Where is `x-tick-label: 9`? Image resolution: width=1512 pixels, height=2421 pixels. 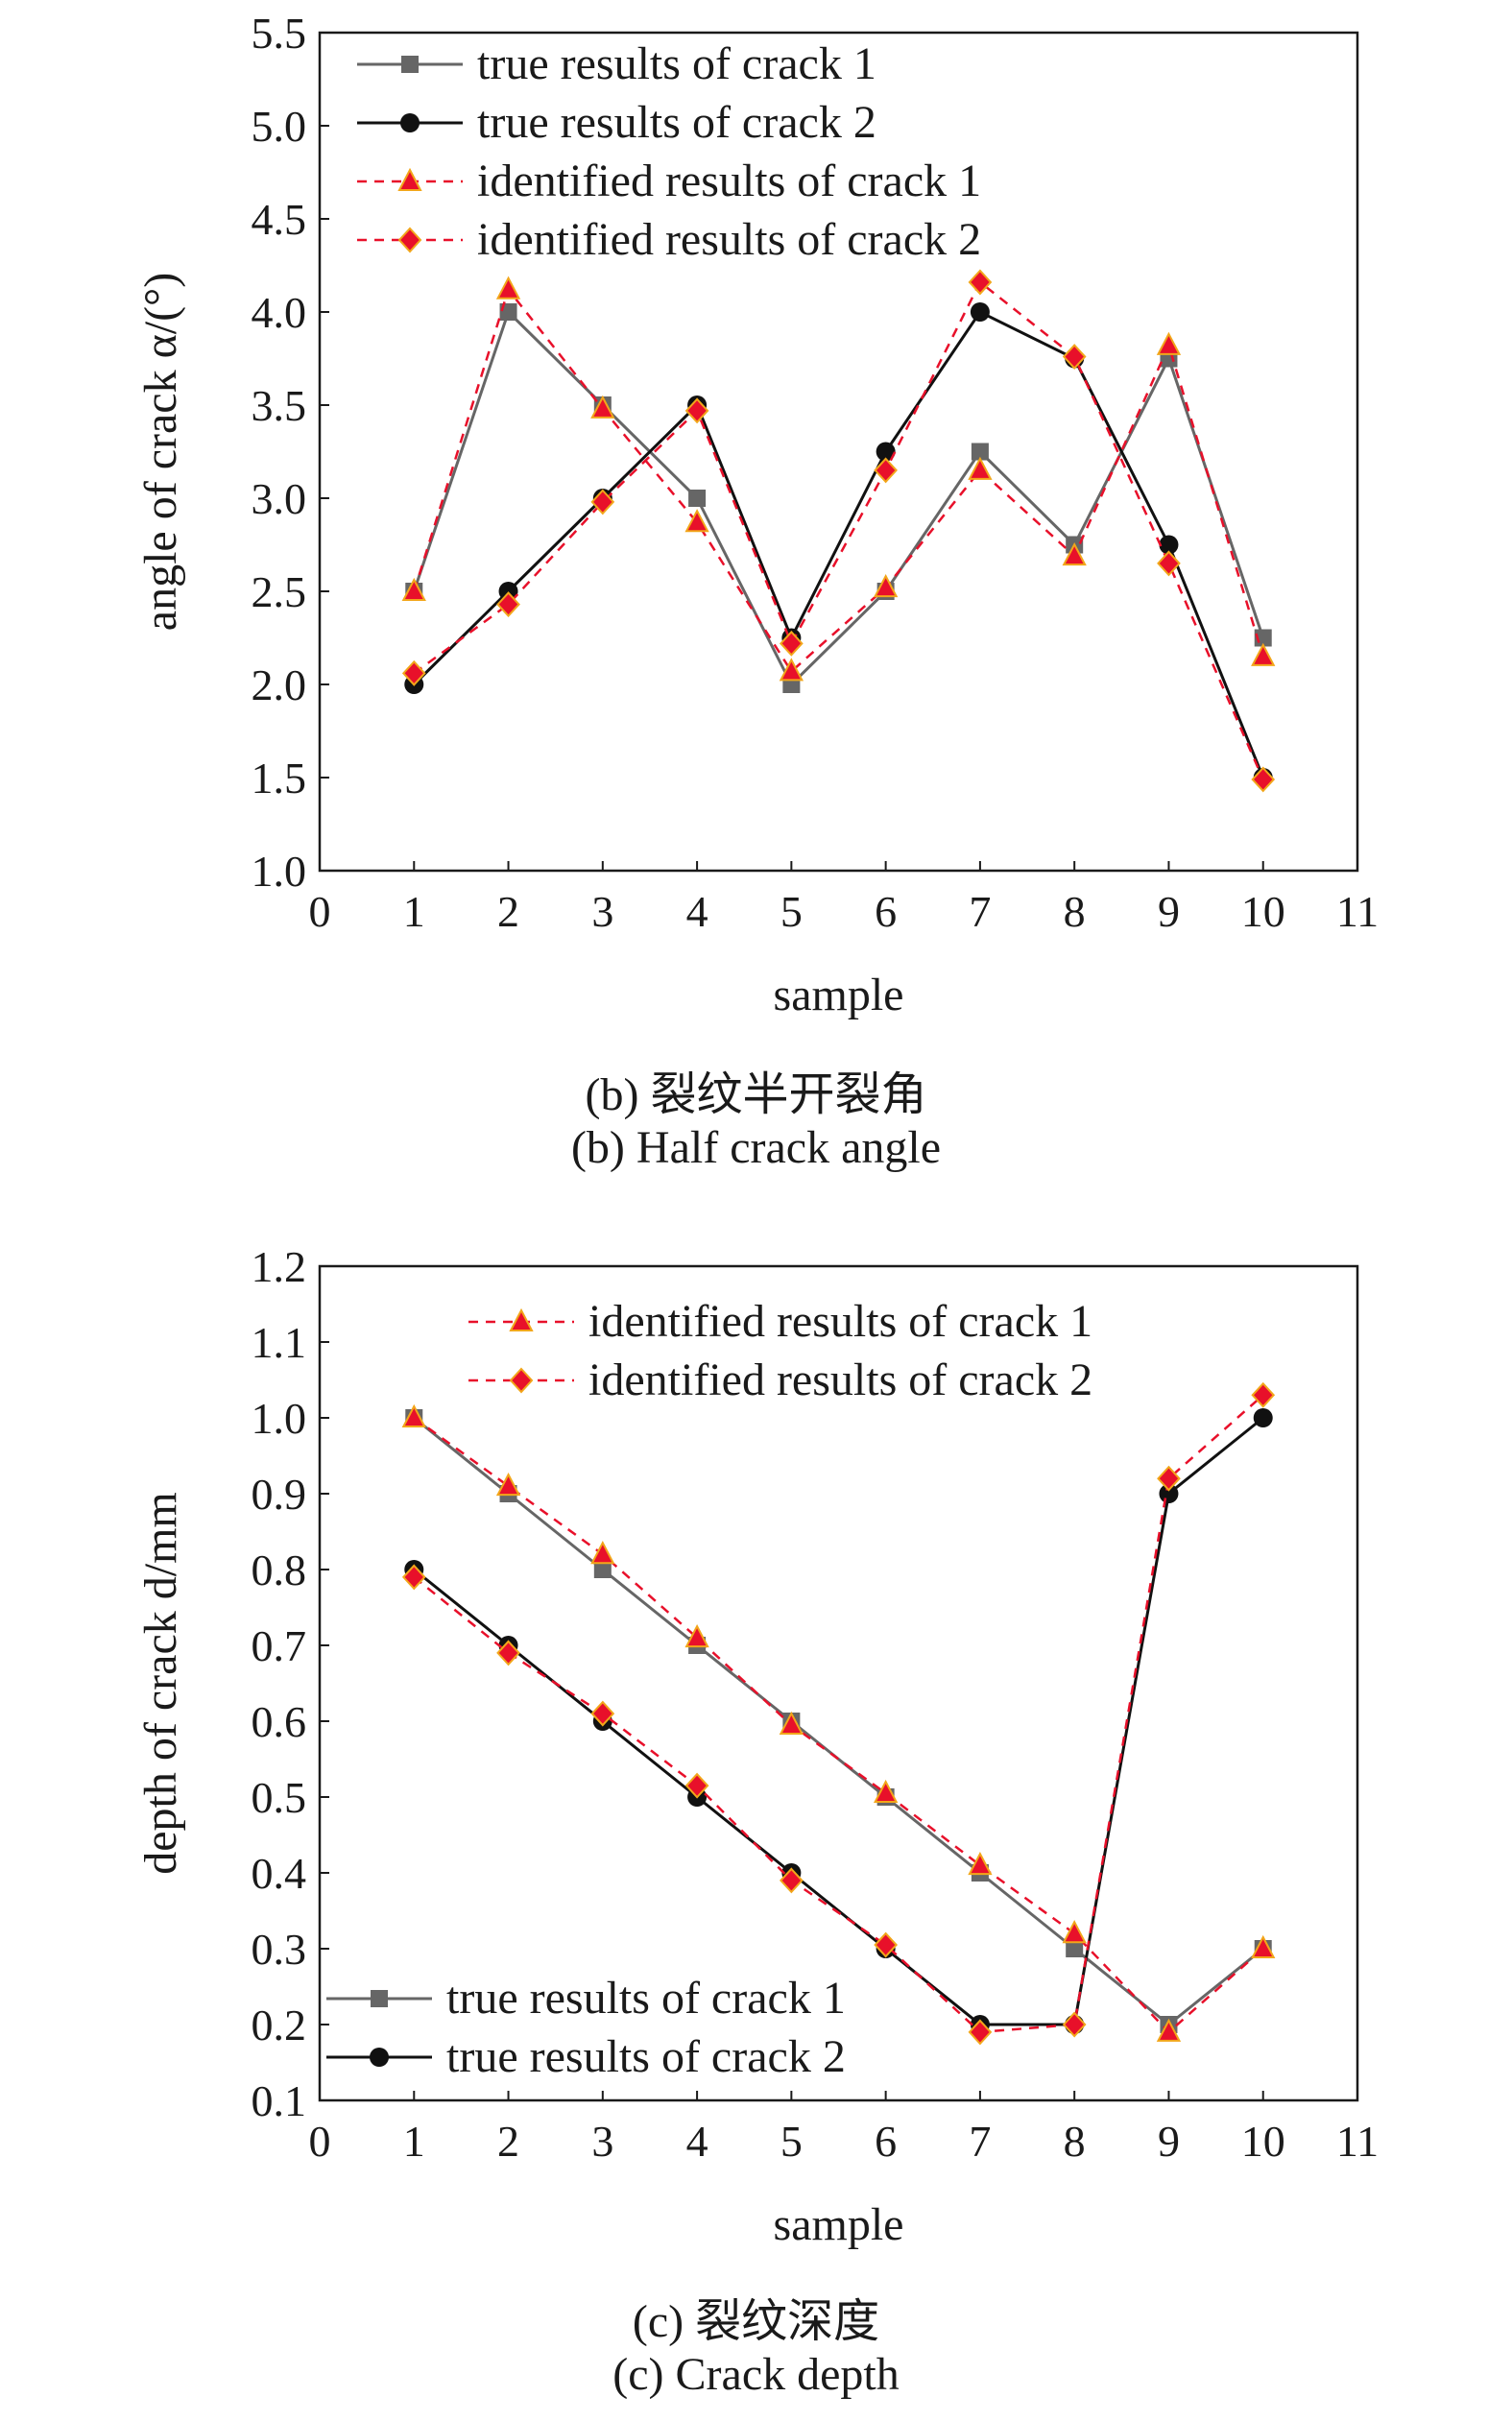 x-tick-label: 9 is located at coordinates (1169, 911).